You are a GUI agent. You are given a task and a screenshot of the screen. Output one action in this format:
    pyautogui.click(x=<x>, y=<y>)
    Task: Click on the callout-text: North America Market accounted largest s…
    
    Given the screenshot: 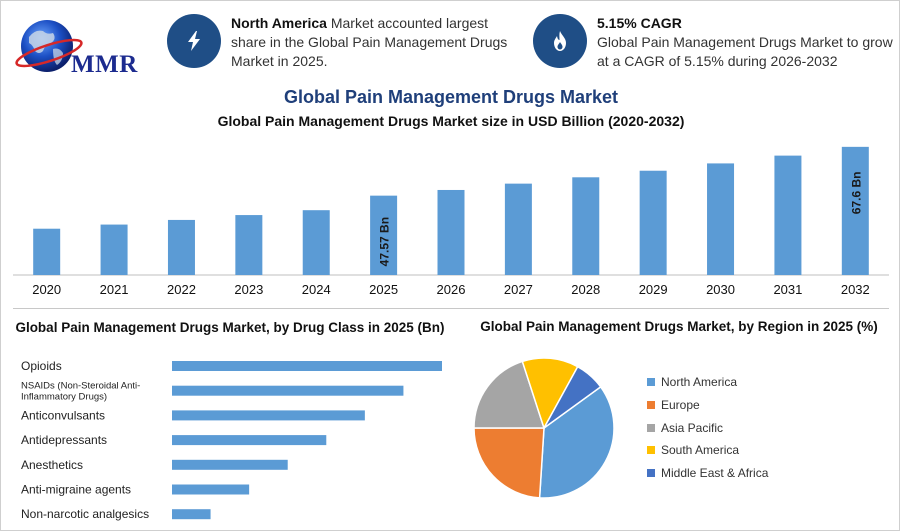 What is the action you would take?
    pyautogui.click(x=374, y=42)
    